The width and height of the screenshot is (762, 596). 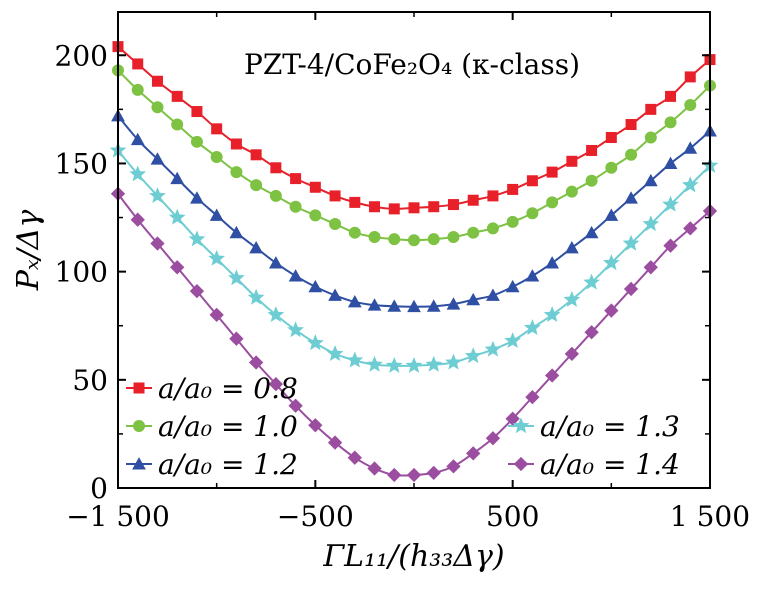 I want to click on y-tick-label: 100, so click(x=81, y=272).